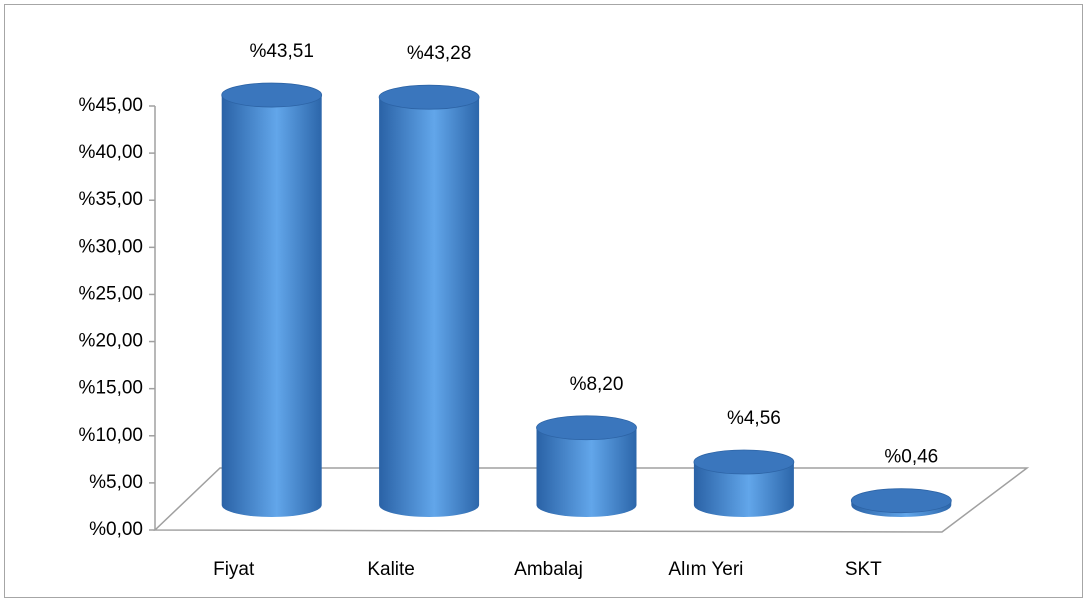 The width and height of the screenshot is (1088, 603). What do you see at coordinates (234, 569) in the screenshot?
I see `x-tick-label: Fiyat` at bounding box center [234, 569].